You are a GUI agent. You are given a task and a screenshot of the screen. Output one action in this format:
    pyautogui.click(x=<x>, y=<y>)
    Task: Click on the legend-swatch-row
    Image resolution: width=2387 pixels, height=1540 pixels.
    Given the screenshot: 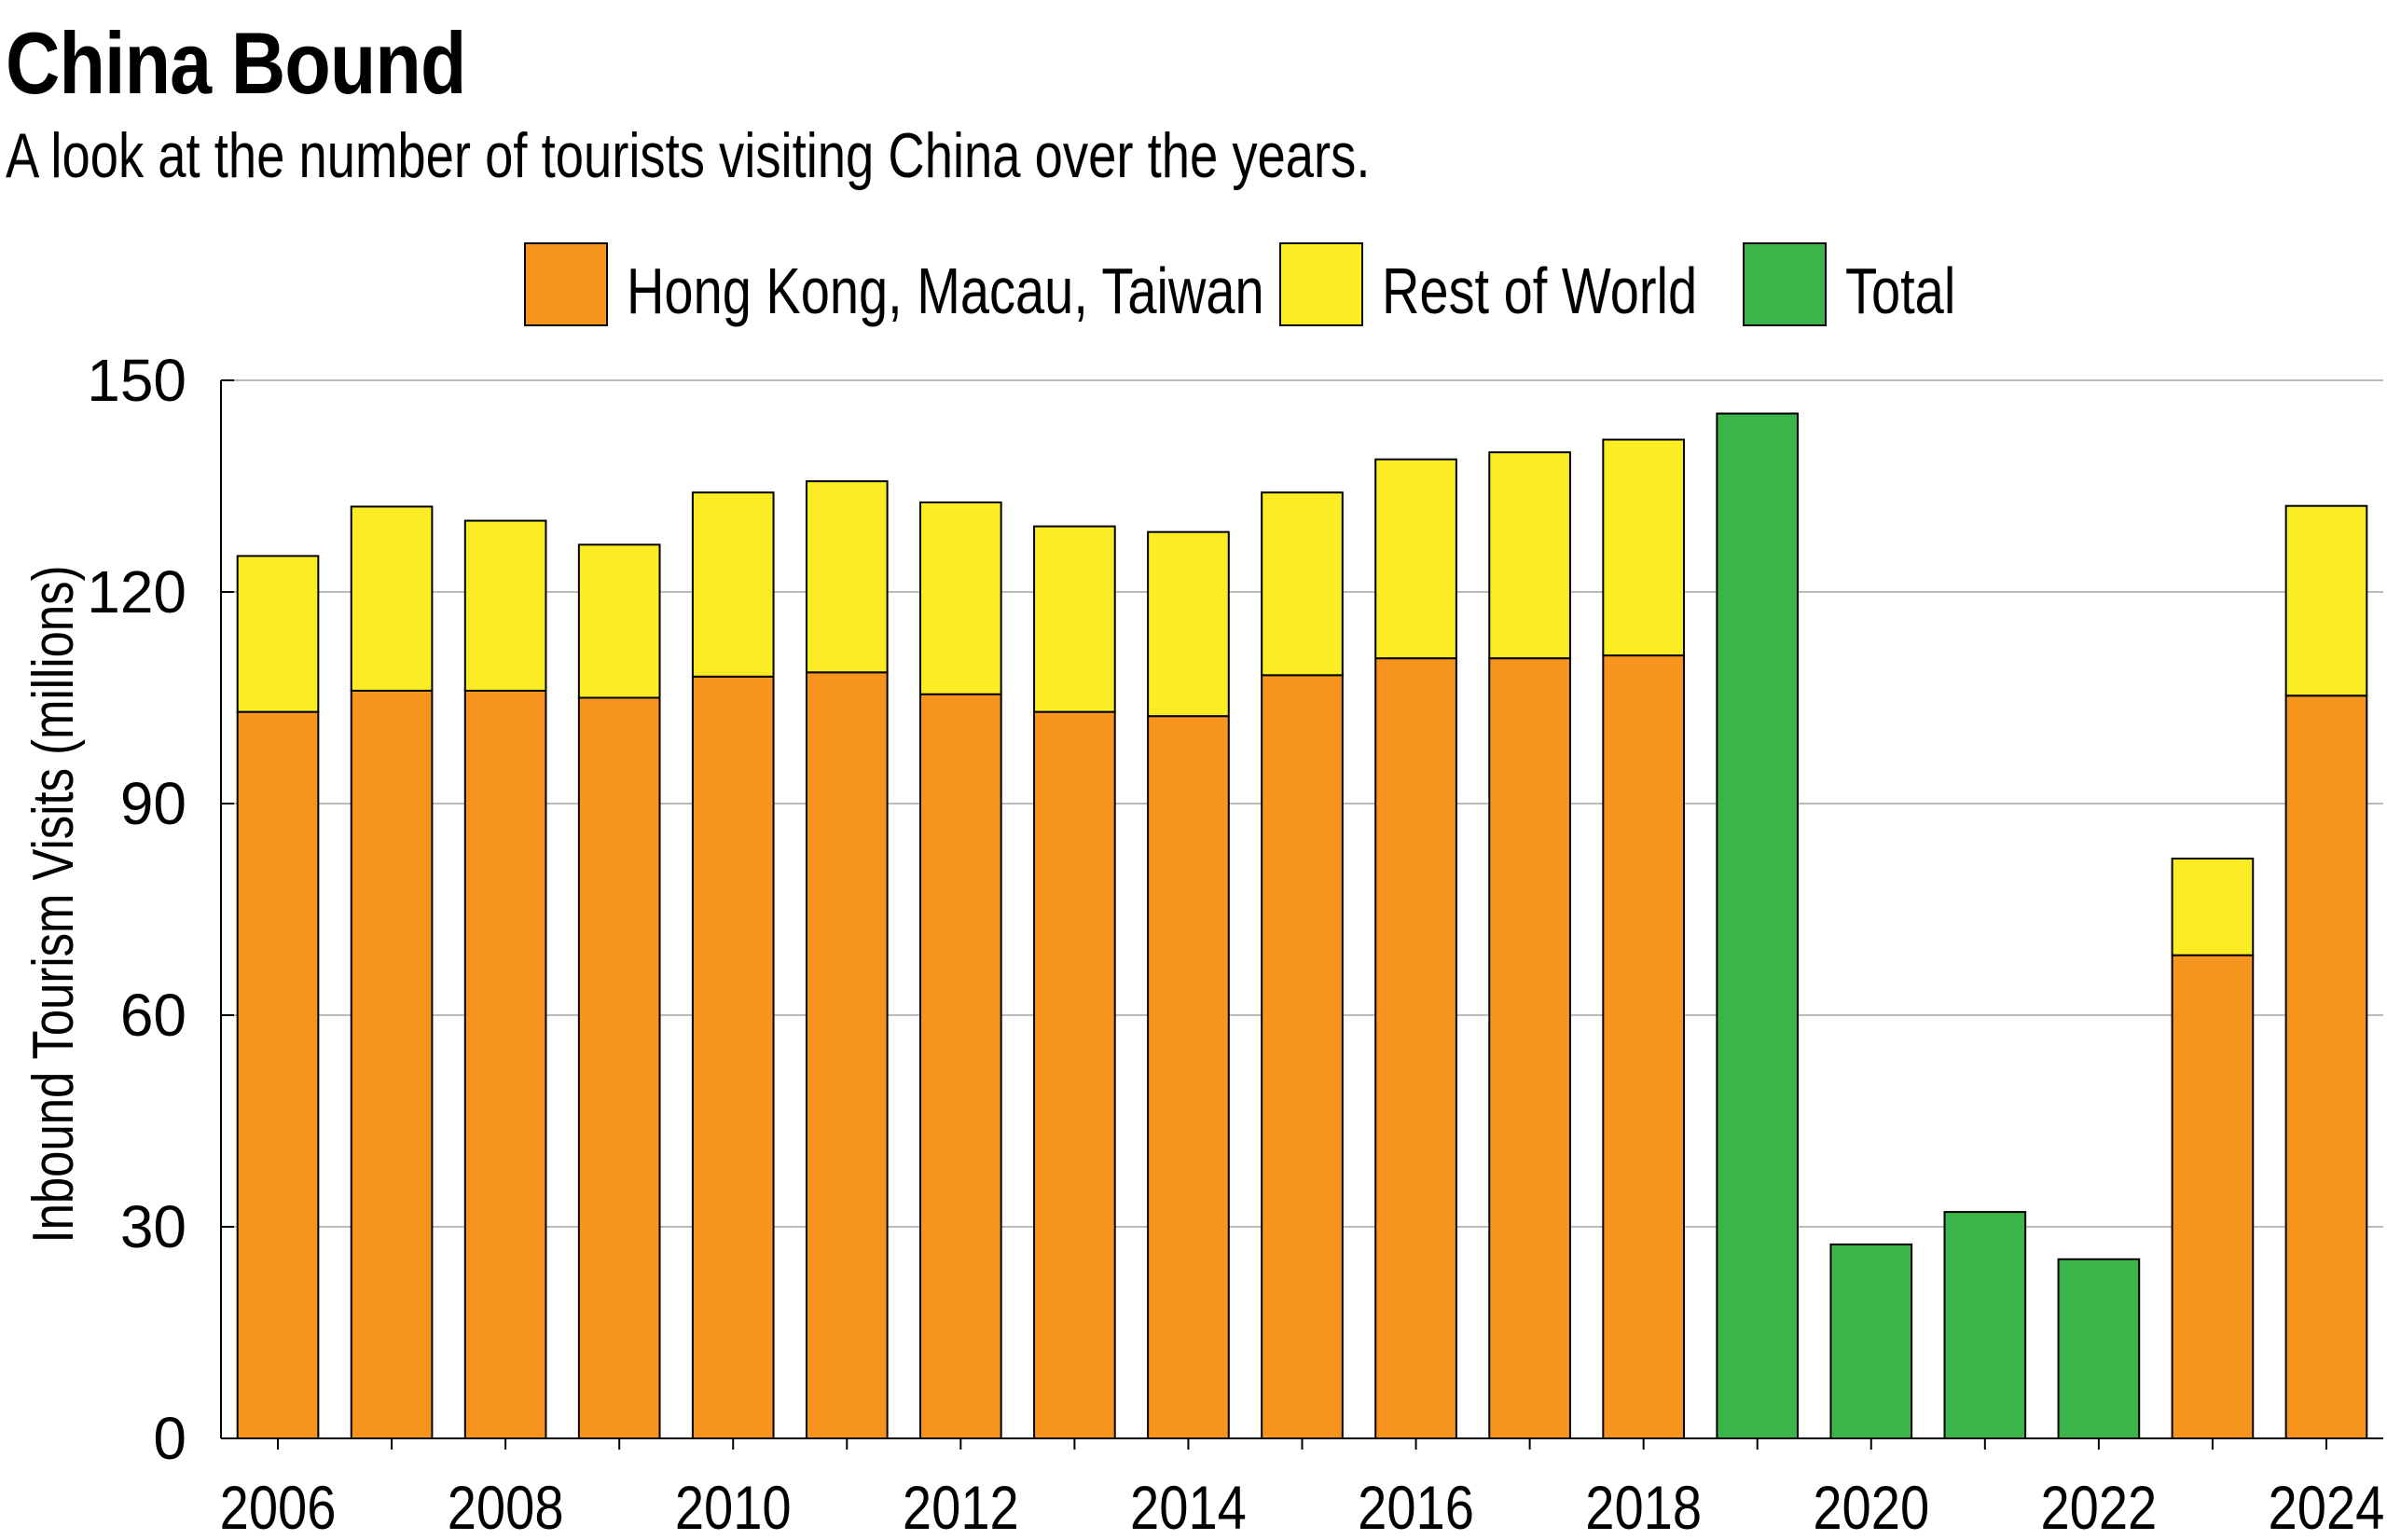 What is the action you would take?
    pyautogui.click(x=1321, y=284)
    